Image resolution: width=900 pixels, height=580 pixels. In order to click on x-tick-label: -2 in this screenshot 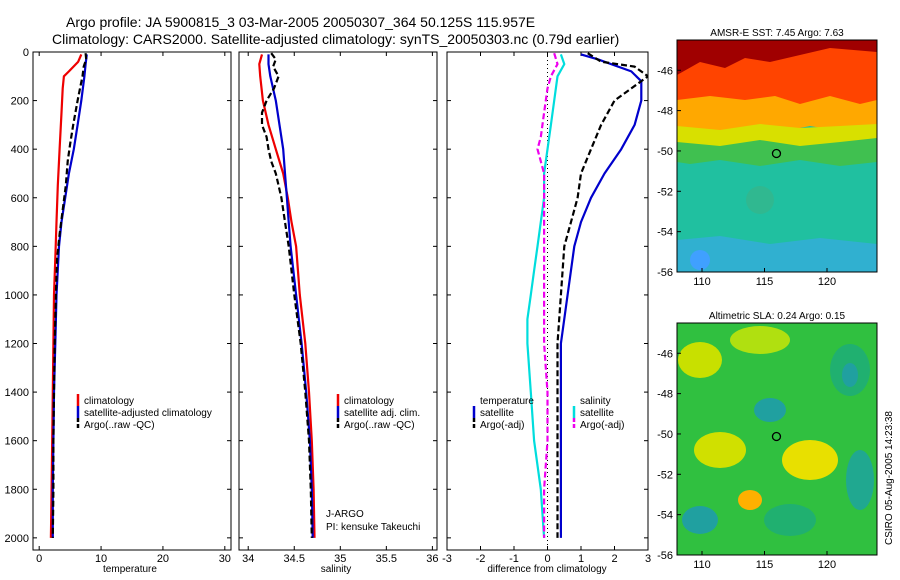, I will do `click(481, 559)`.